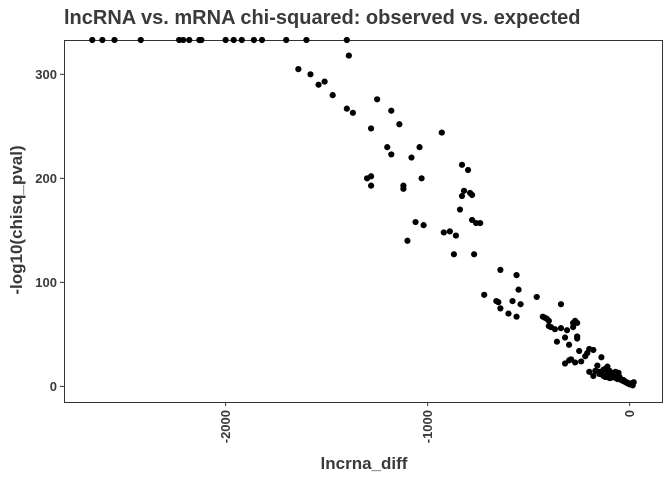 The width and height of the screenshot is (672, 480). What do you see at coordinates (49, 230) in the screenshot?
I see `y-axis: 0 100 200 300` at bounding box center [49, 230].